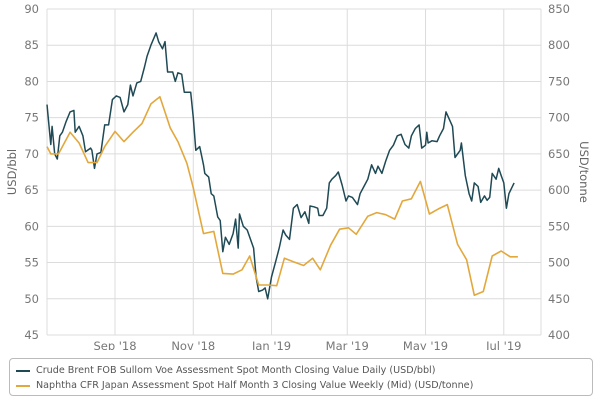  I want to click on x-tick-label: Mar '19, so click(347, 344).